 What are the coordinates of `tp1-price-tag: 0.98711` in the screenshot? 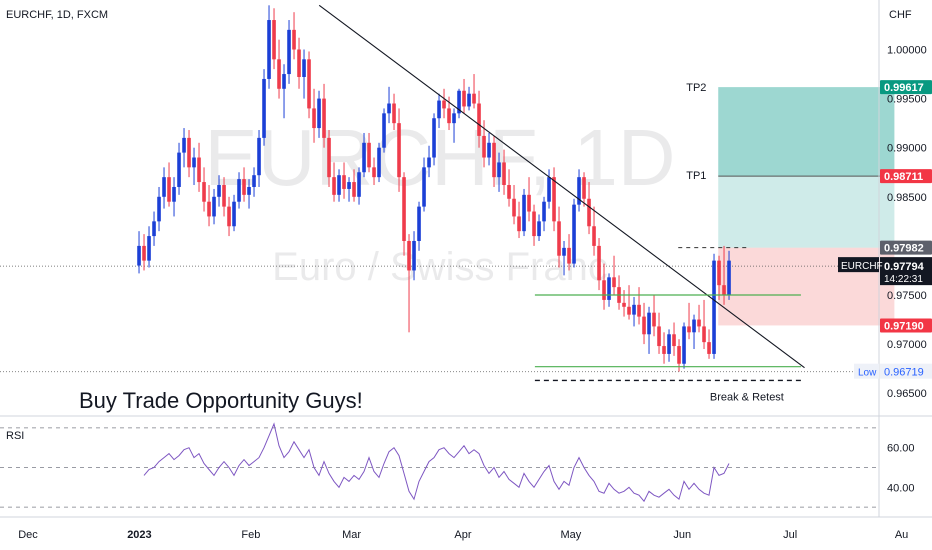 It's located at (903, 177).